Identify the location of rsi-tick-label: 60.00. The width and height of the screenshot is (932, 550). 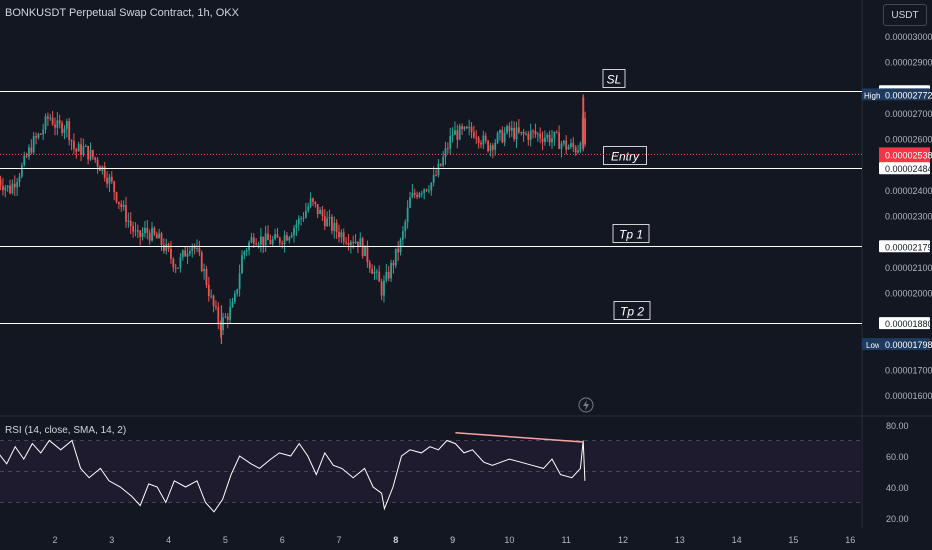
(897, 457).